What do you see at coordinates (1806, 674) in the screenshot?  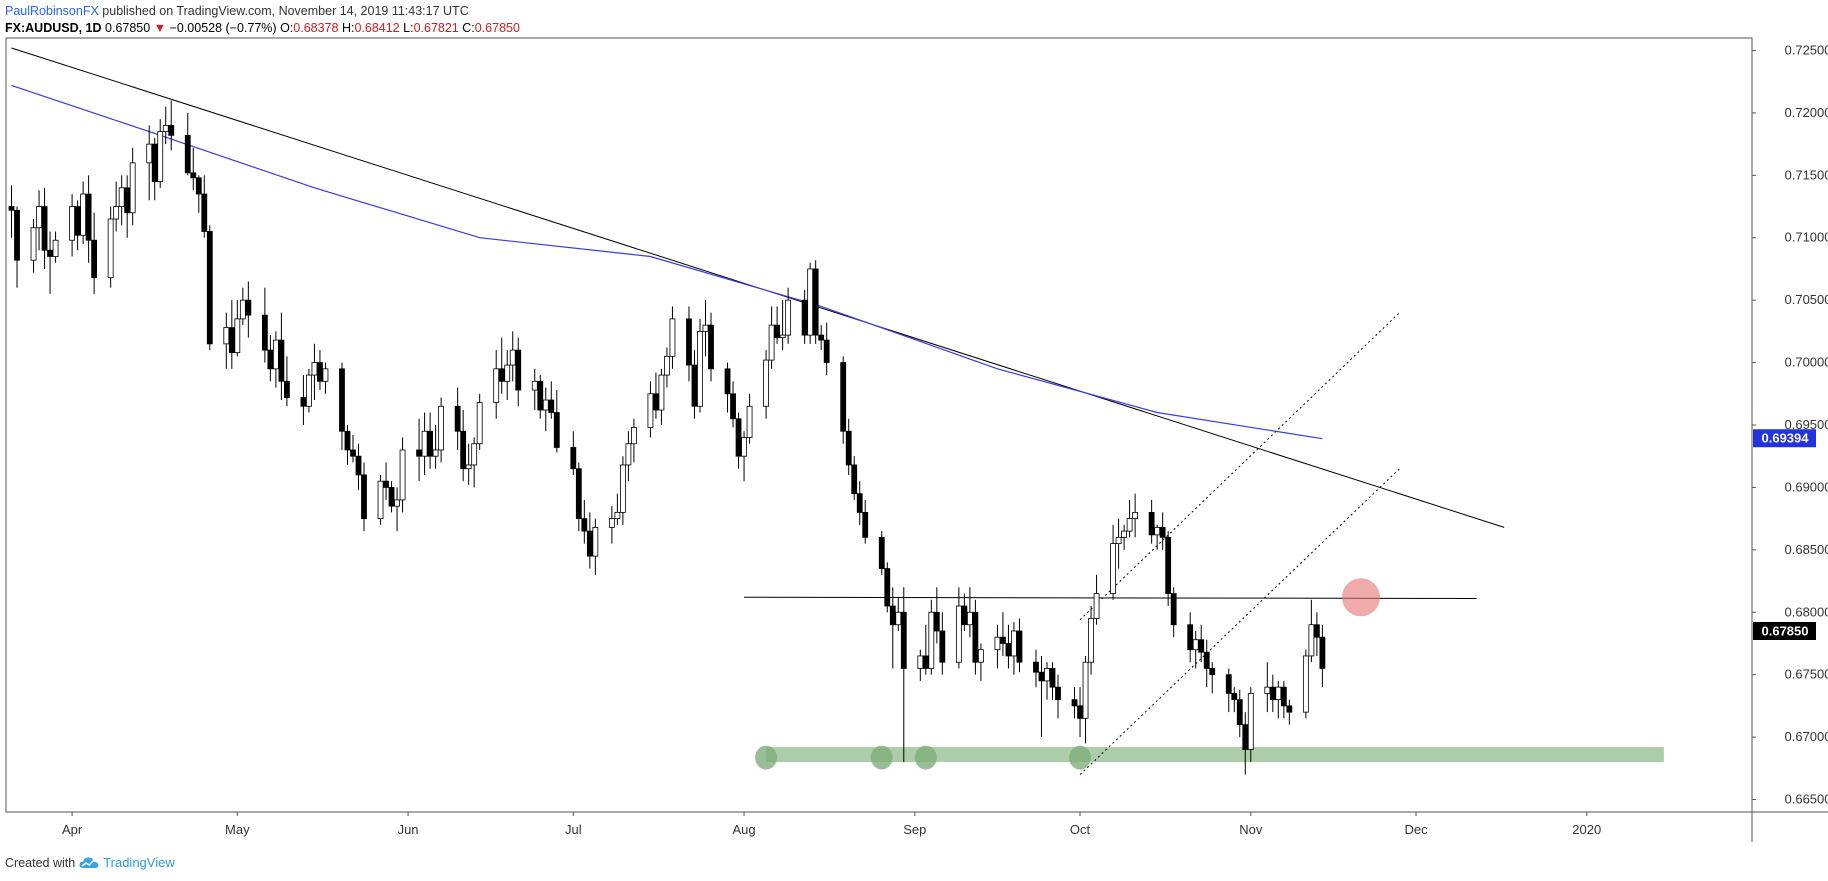 I see `y-tick-label: 0.67500` at bounding box center [1806, 674].